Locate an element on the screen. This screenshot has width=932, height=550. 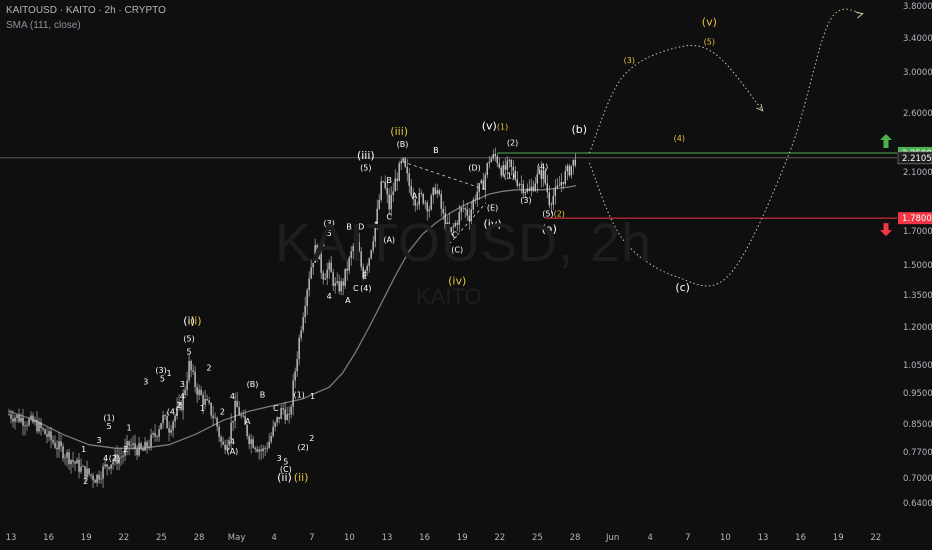
wave-label: (2) is located at coordinates (559, 214).